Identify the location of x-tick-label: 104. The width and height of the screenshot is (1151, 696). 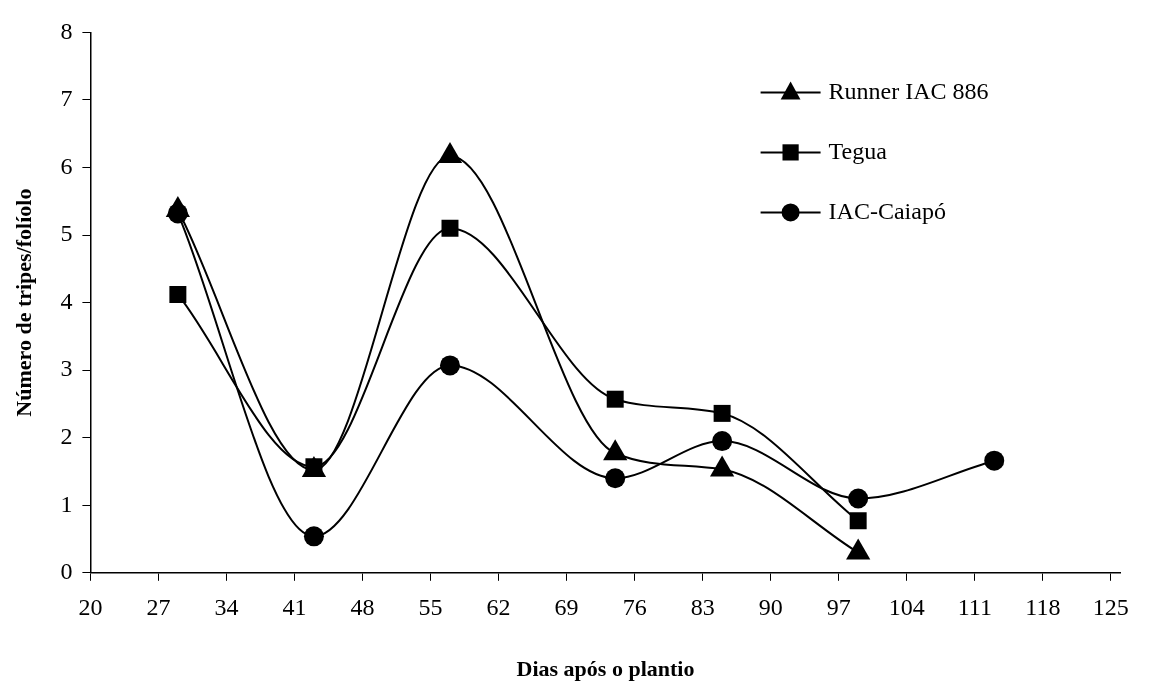
(906, 607).